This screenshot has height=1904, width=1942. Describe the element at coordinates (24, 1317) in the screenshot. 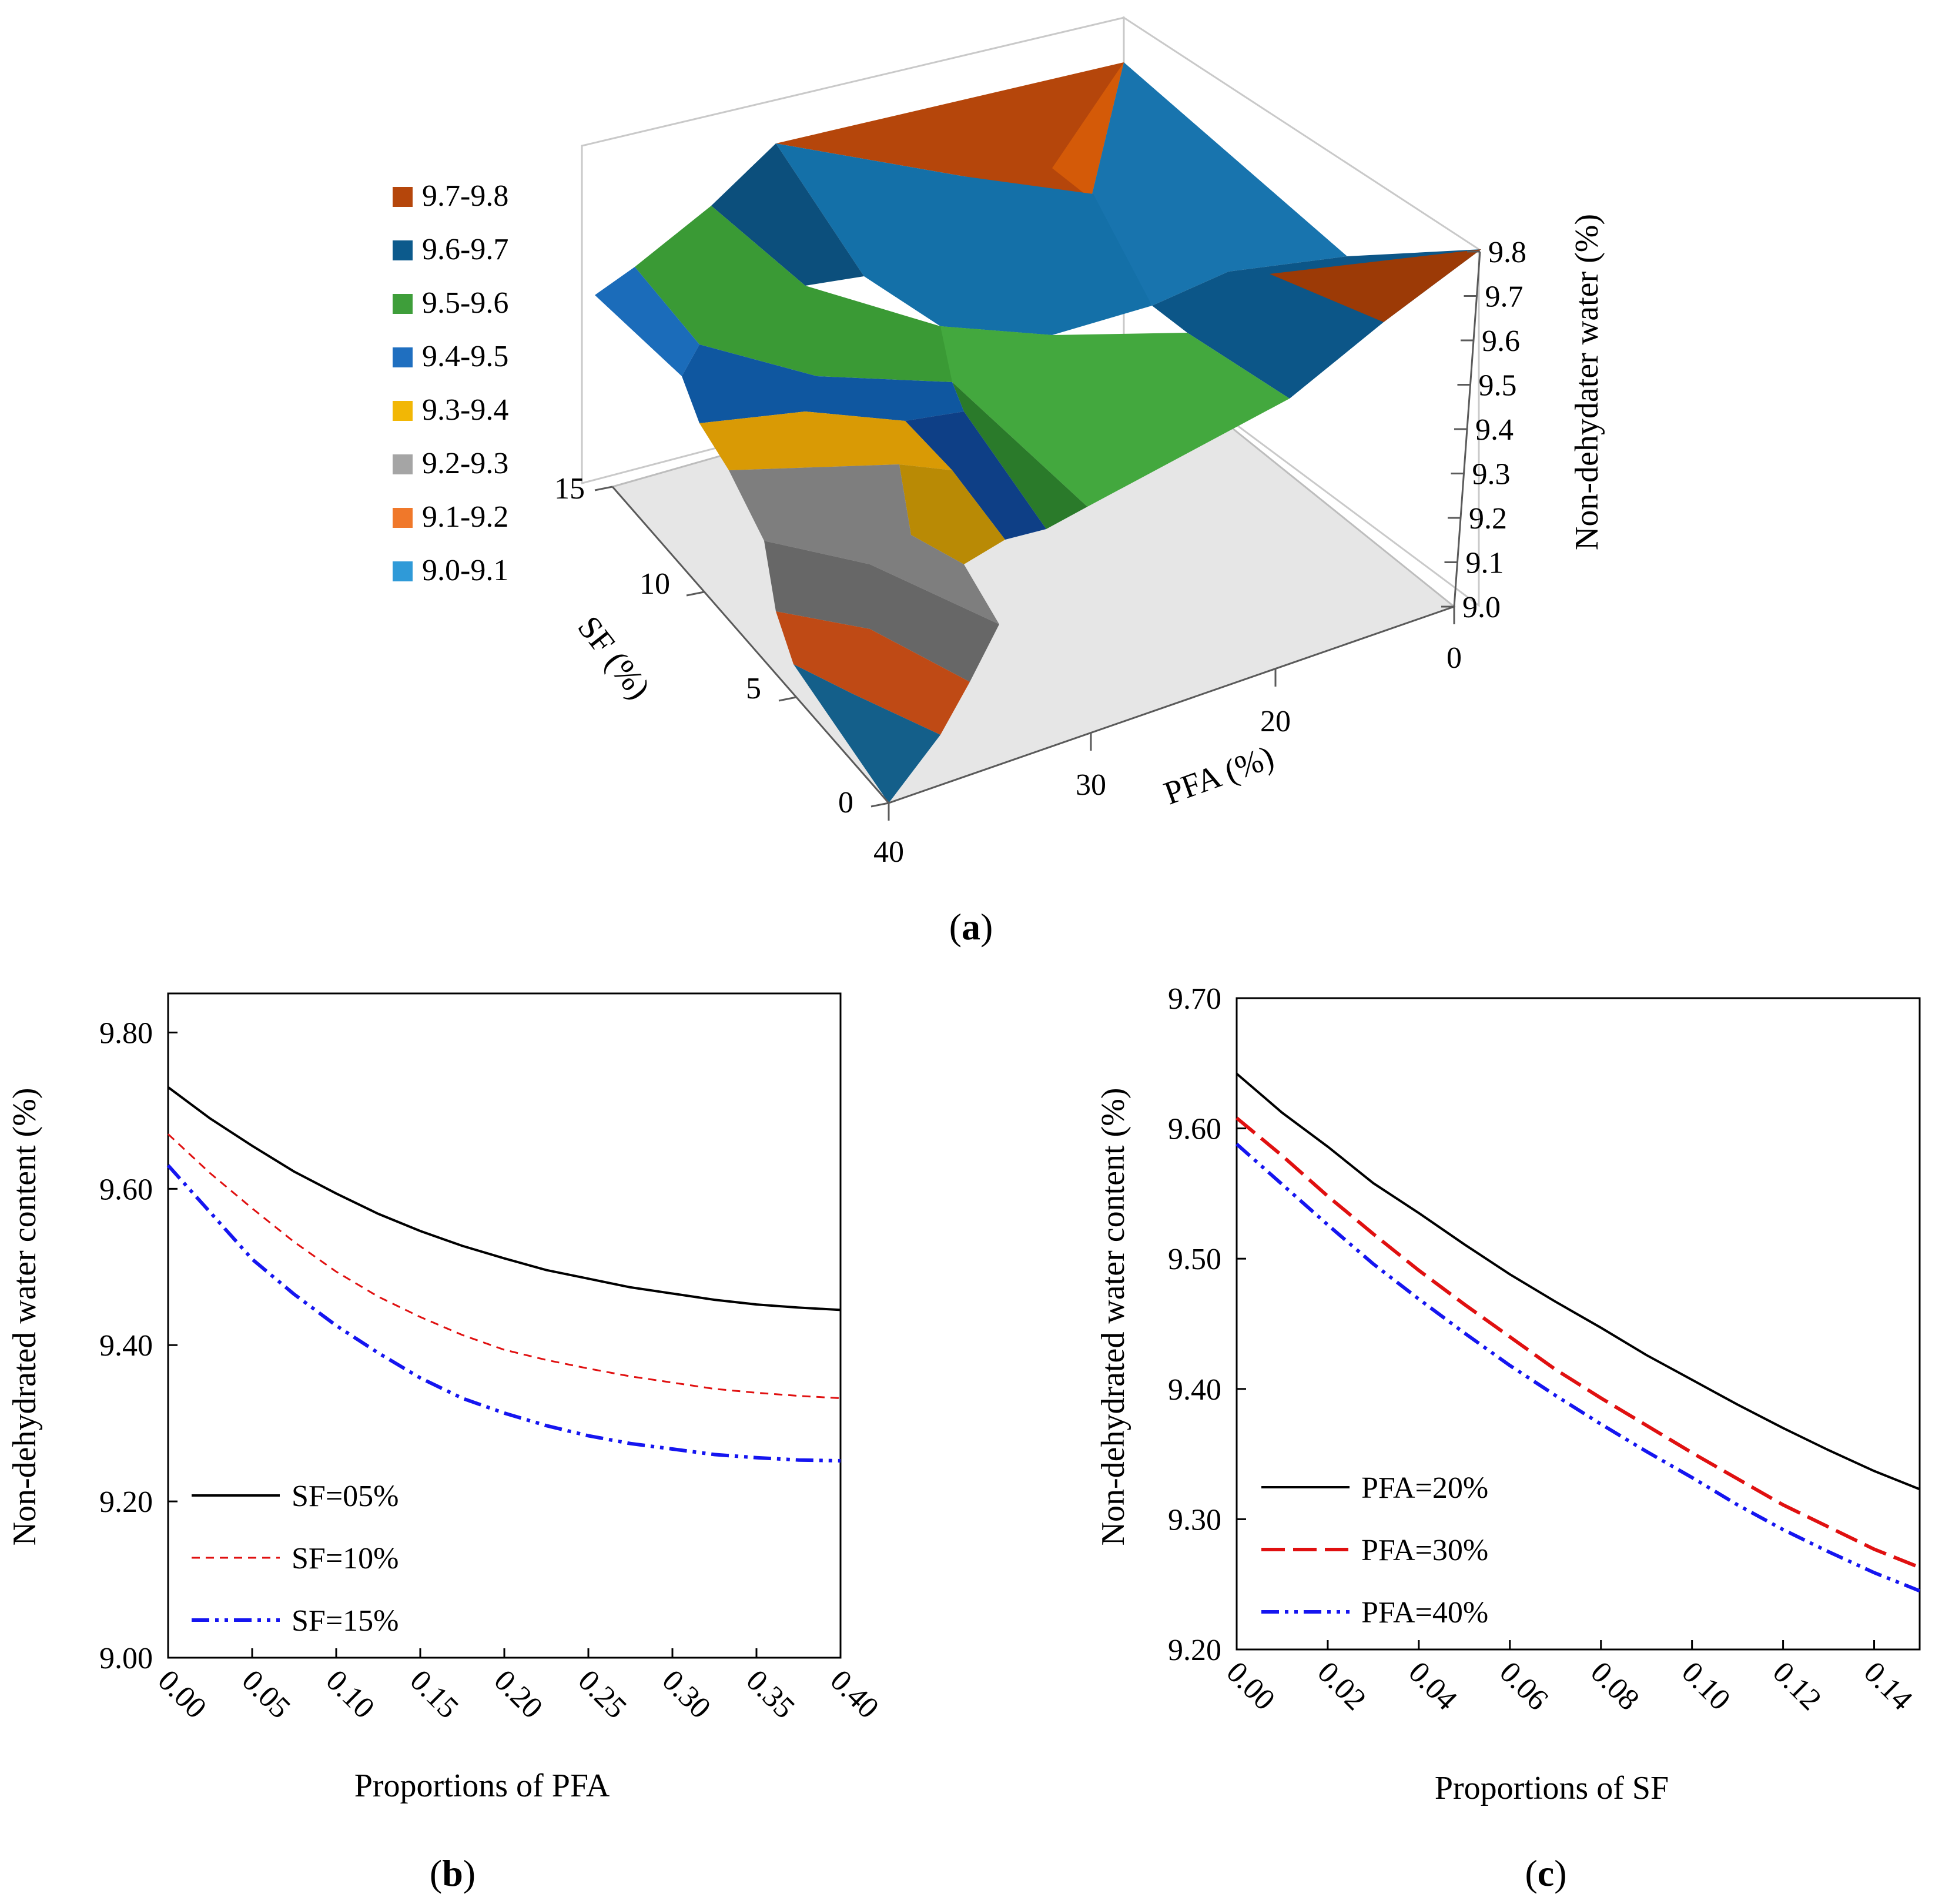

I see `y-axis-title-b: Non-dehydrated water content (%)` at that location.